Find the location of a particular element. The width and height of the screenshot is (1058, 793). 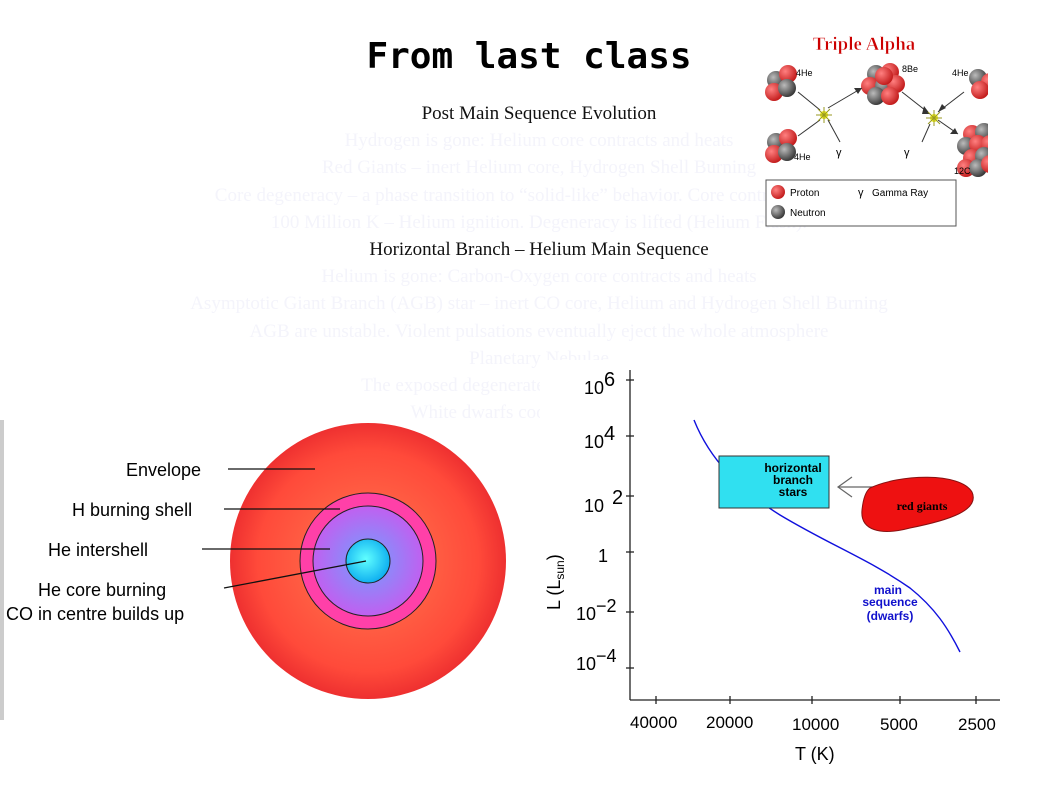

y-tick-1e4: 10⁴ is located at coordinates (599, 437).